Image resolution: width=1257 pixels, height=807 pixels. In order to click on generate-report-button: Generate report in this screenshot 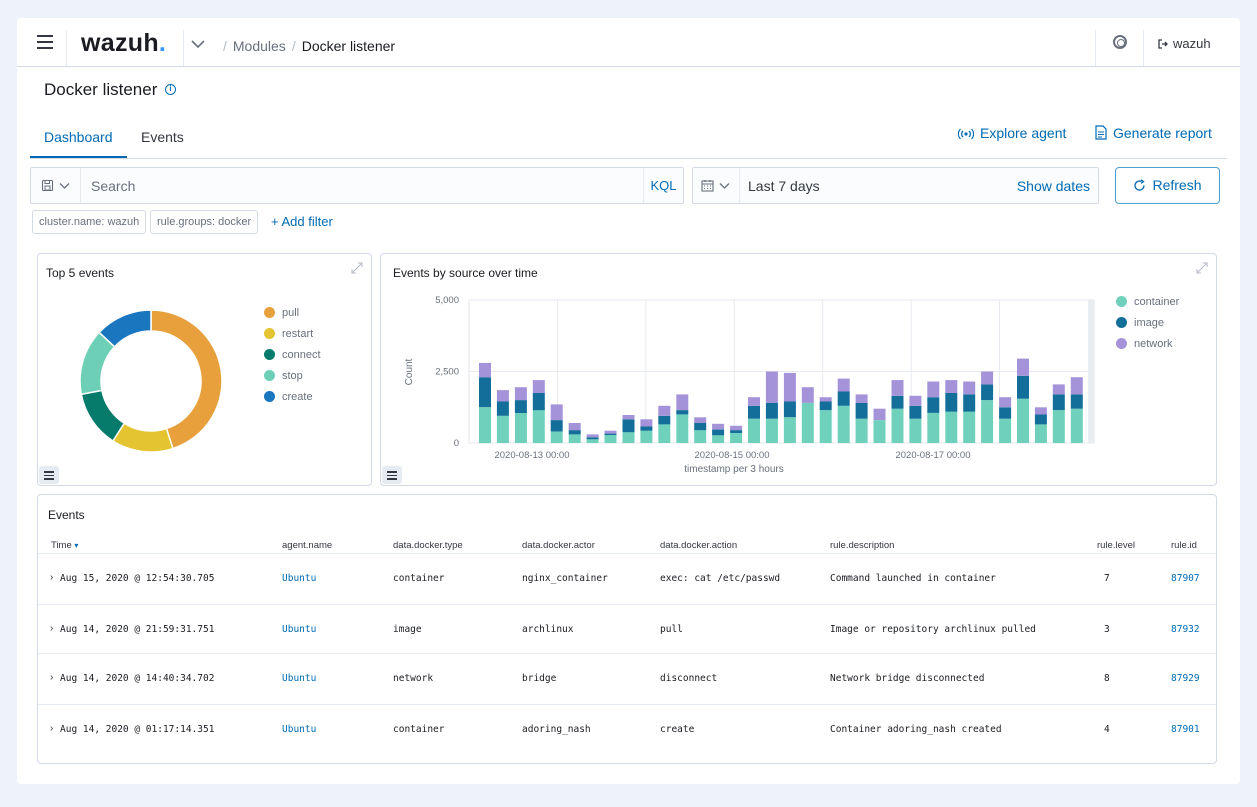, I will do `click(1153, 133)`.